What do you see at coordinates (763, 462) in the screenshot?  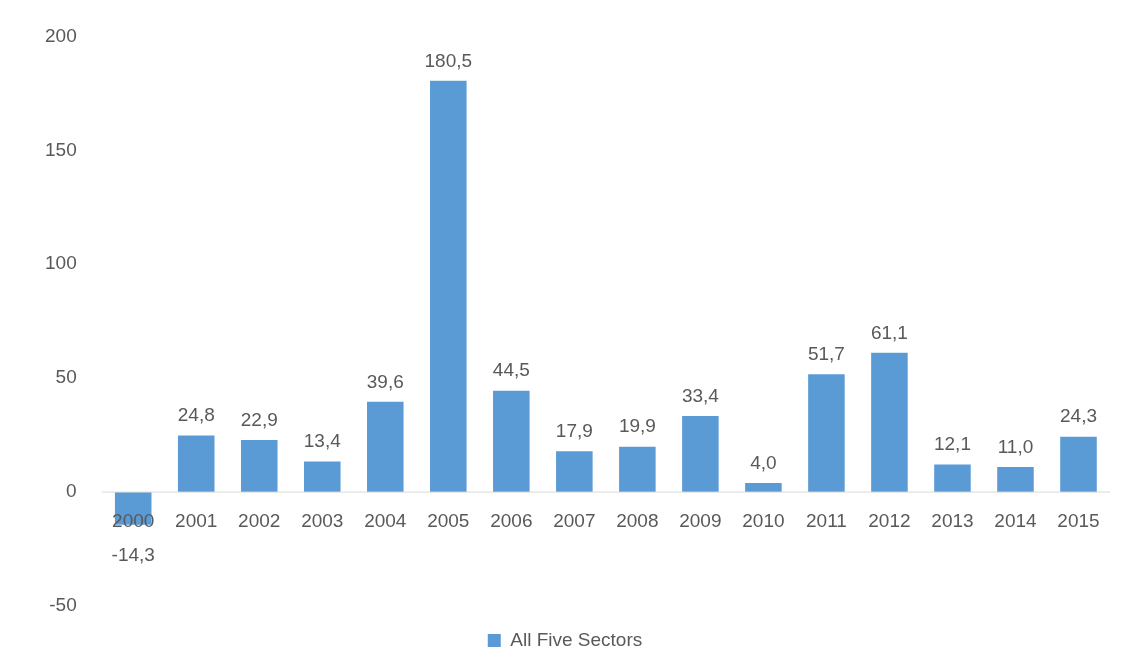 I see `data-label: 4,0` at bounding box center [763, 462].